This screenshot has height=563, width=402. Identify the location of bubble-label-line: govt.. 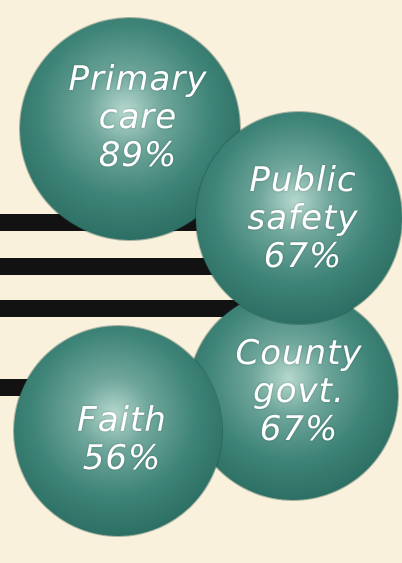
(299, 391).